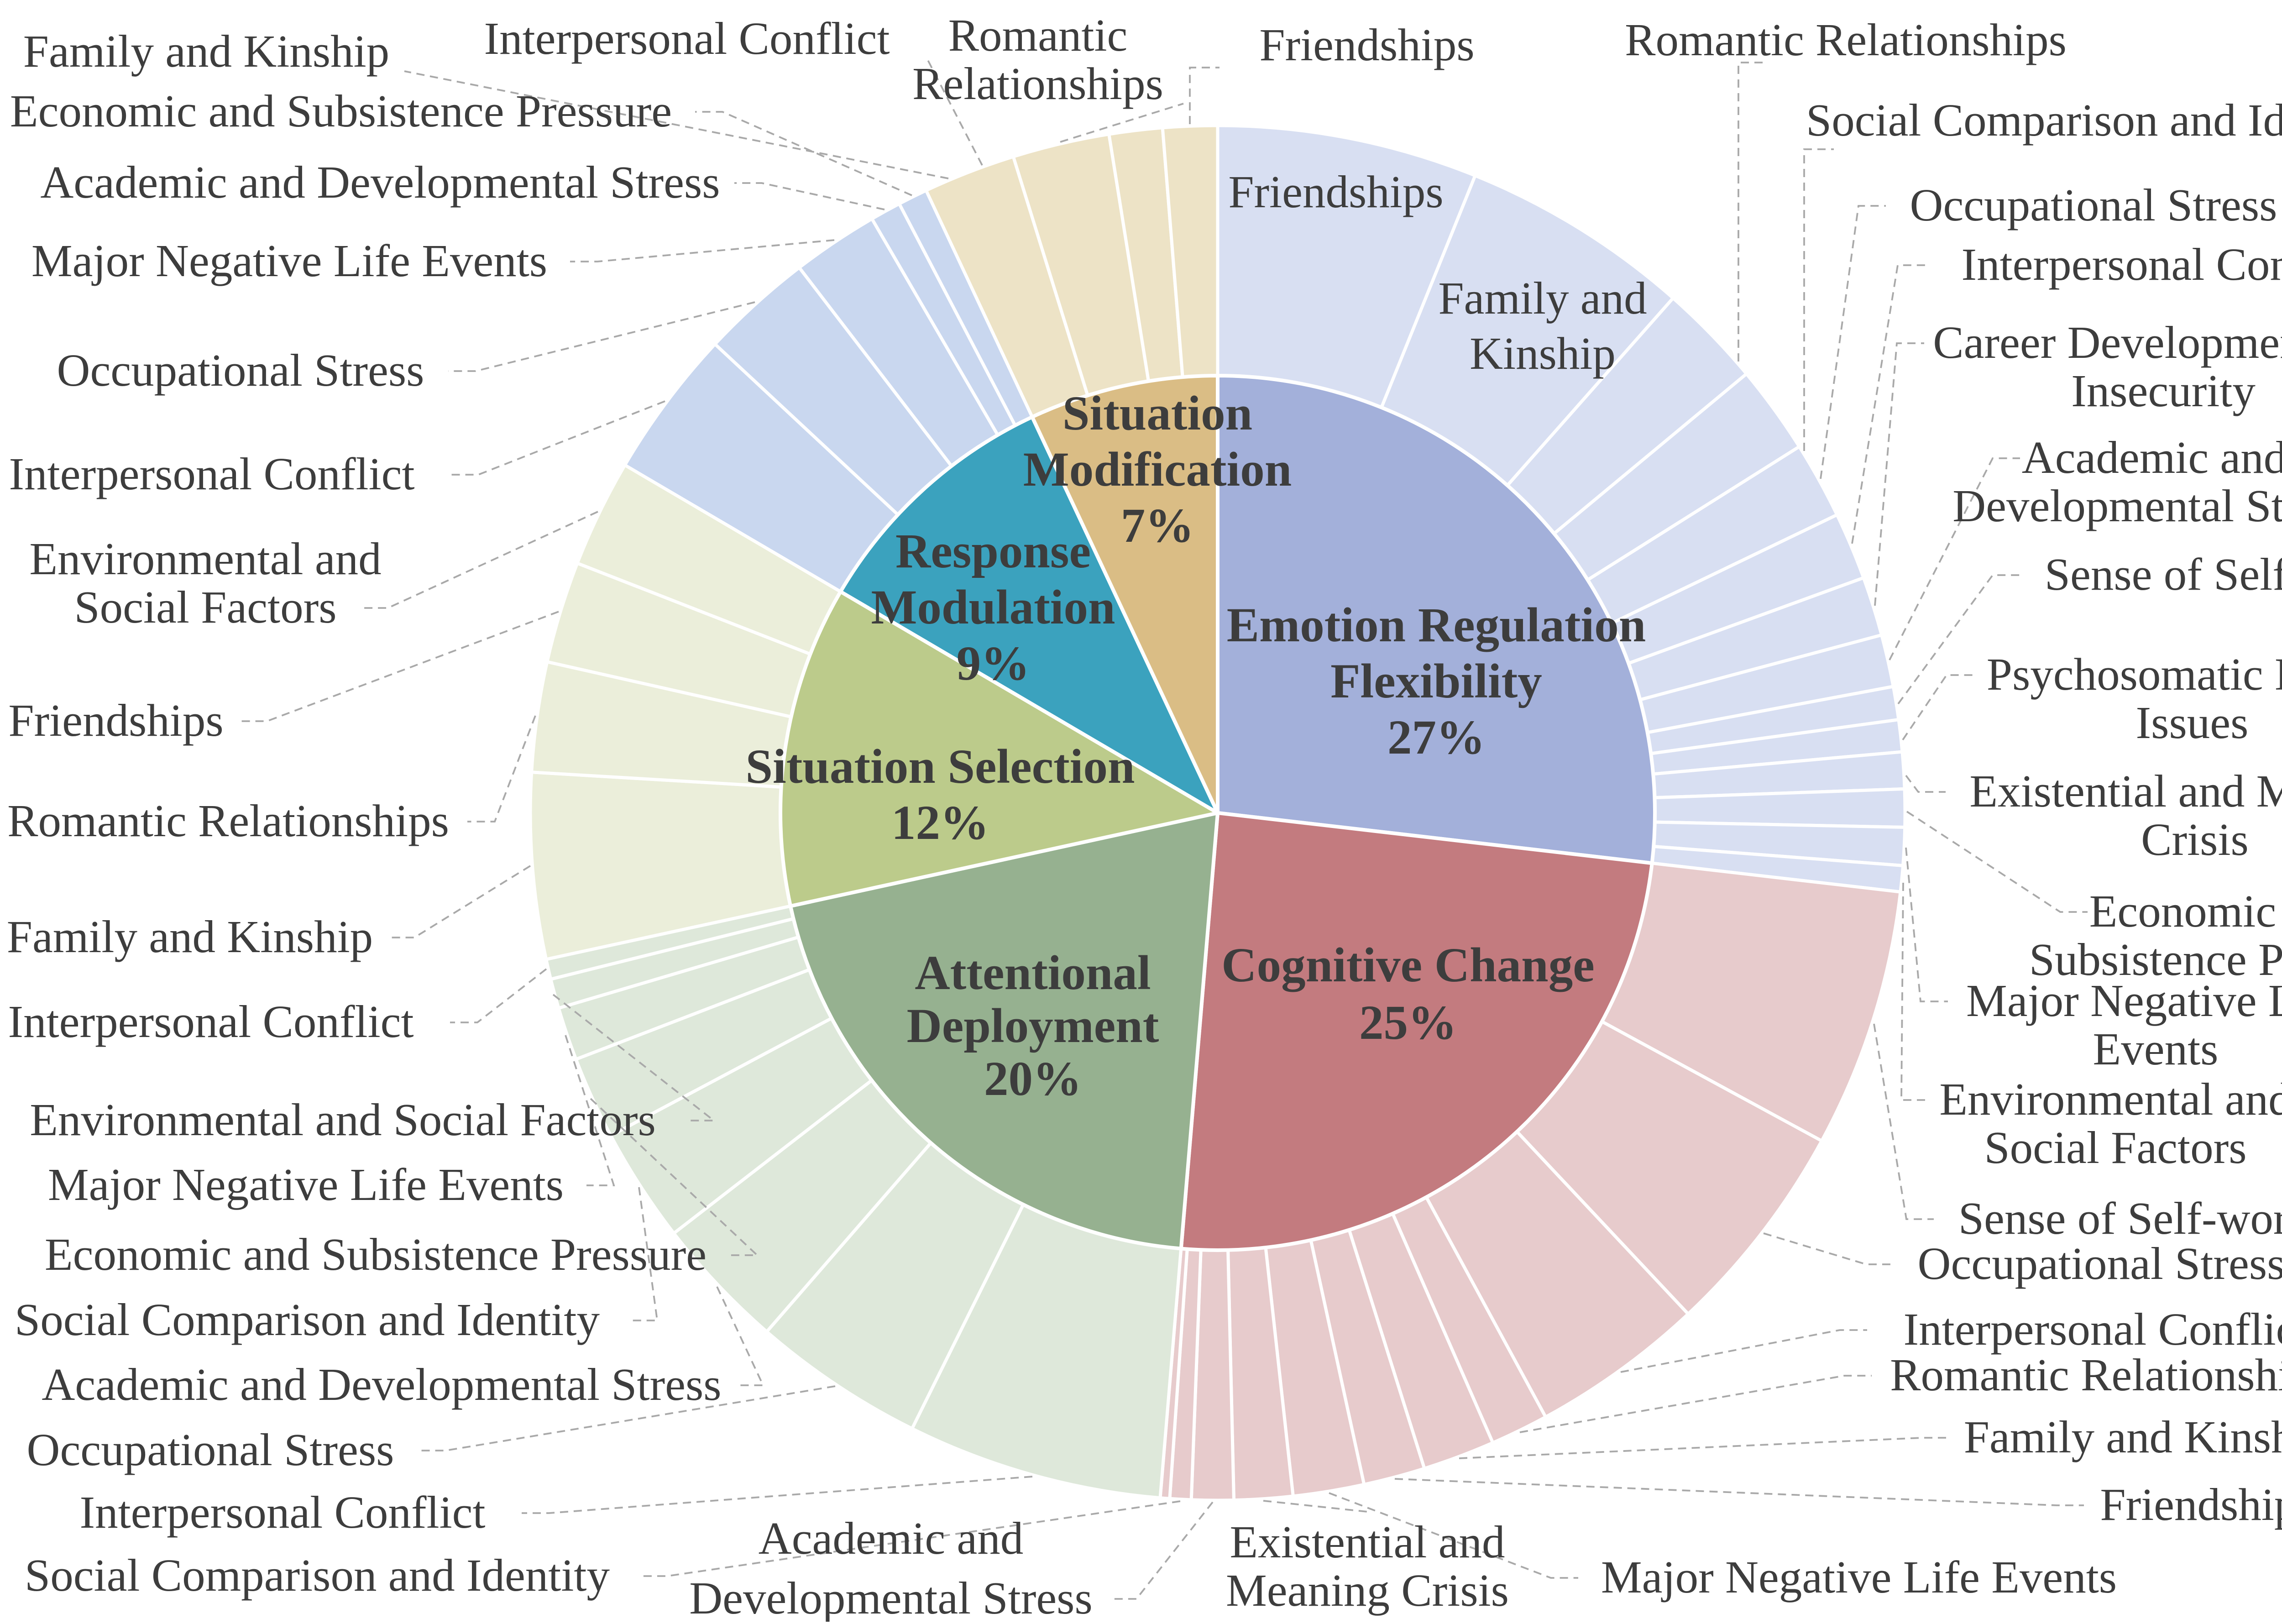  I want to click on svg-text: Crisis, so click(2195, 839).